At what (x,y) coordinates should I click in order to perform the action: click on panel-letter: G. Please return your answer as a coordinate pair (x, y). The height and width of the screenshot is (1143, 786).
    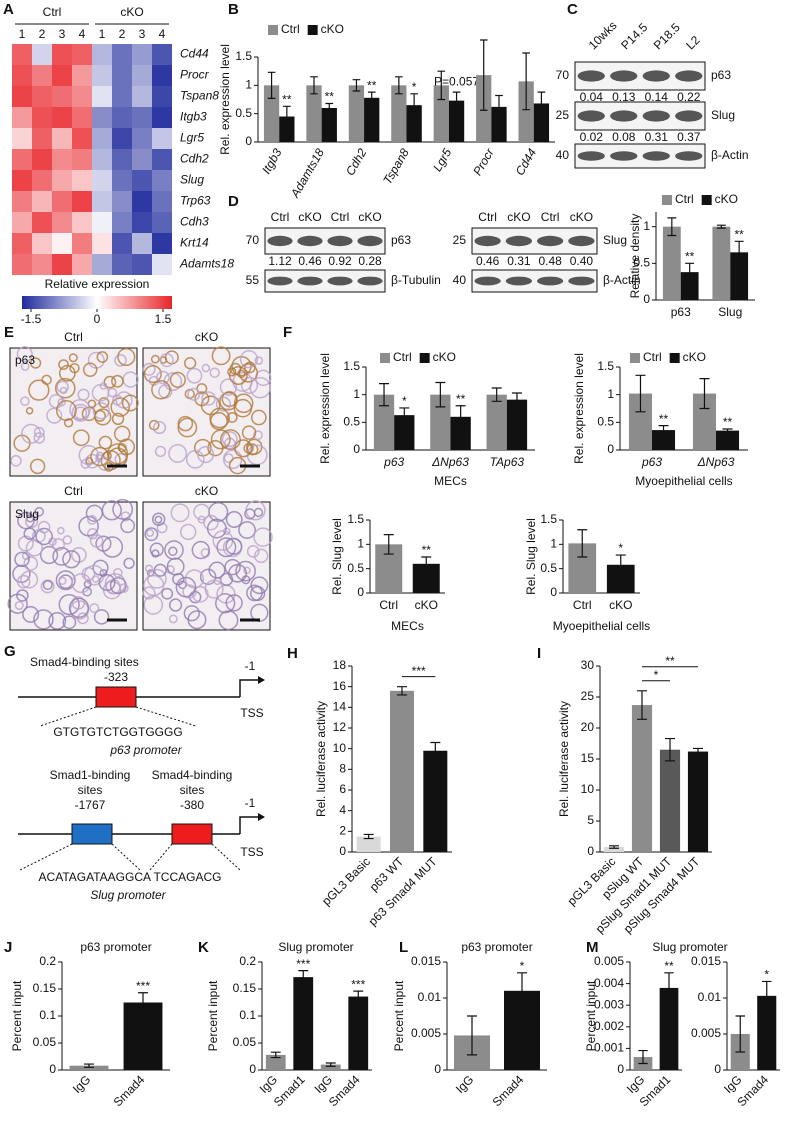
    Looking at the image, I should click on (10, 651).